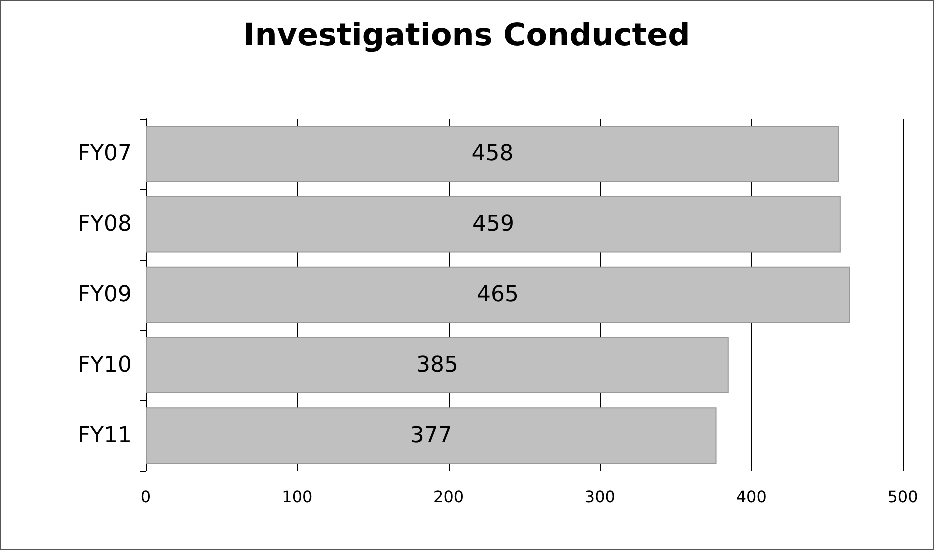 This screenshot has width=934, height=550. I want to click on y-tick-label: FY09, so click(105, 295).